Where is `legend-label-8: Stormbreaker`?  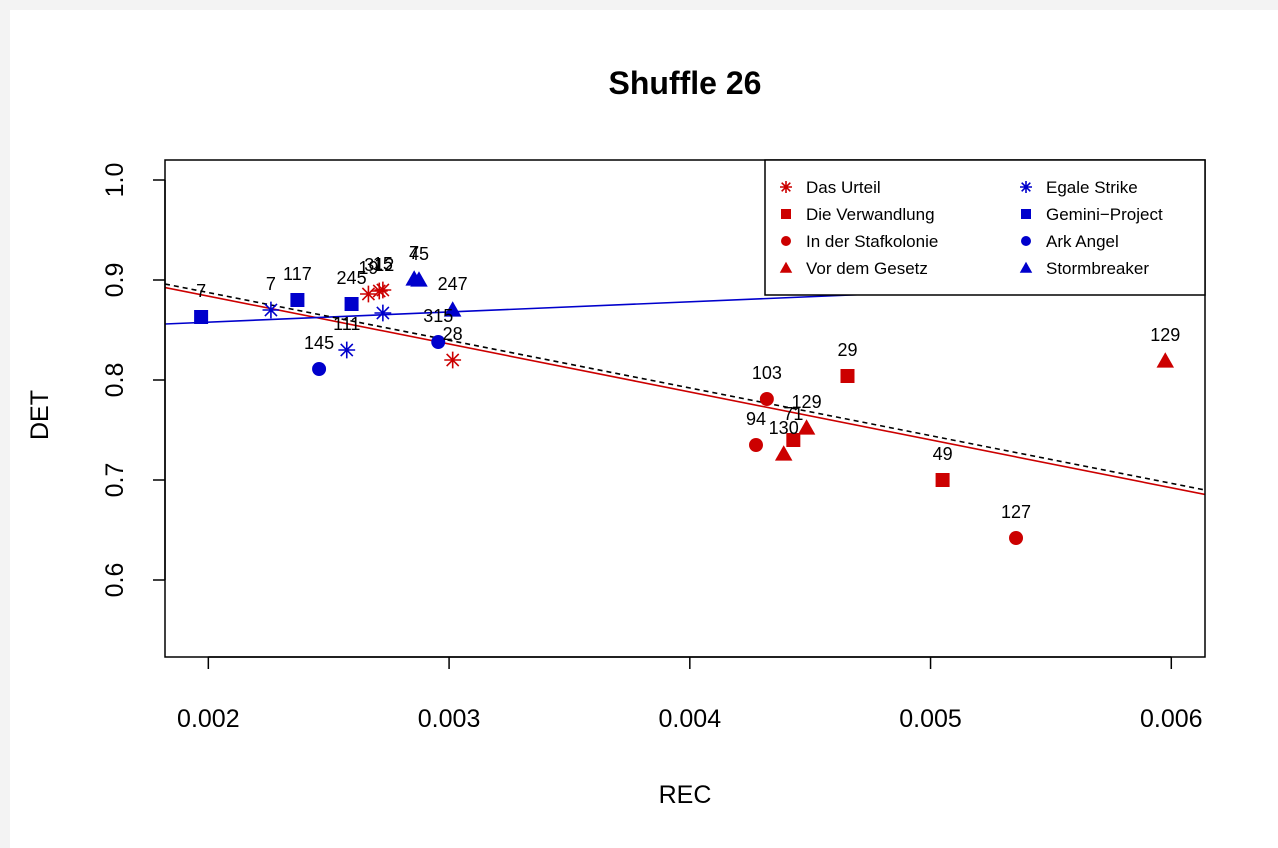
legend-label-8: Stormbreaker is located at coordinates (1097, 268).